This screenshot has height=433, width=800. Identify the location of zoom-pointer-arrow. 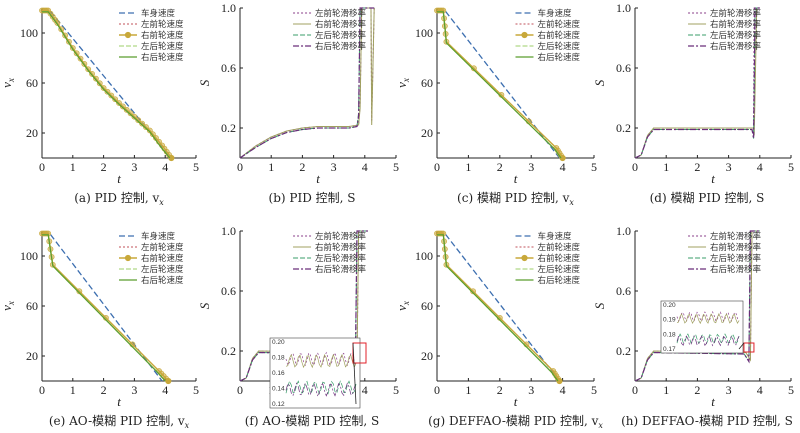
(354, 373).